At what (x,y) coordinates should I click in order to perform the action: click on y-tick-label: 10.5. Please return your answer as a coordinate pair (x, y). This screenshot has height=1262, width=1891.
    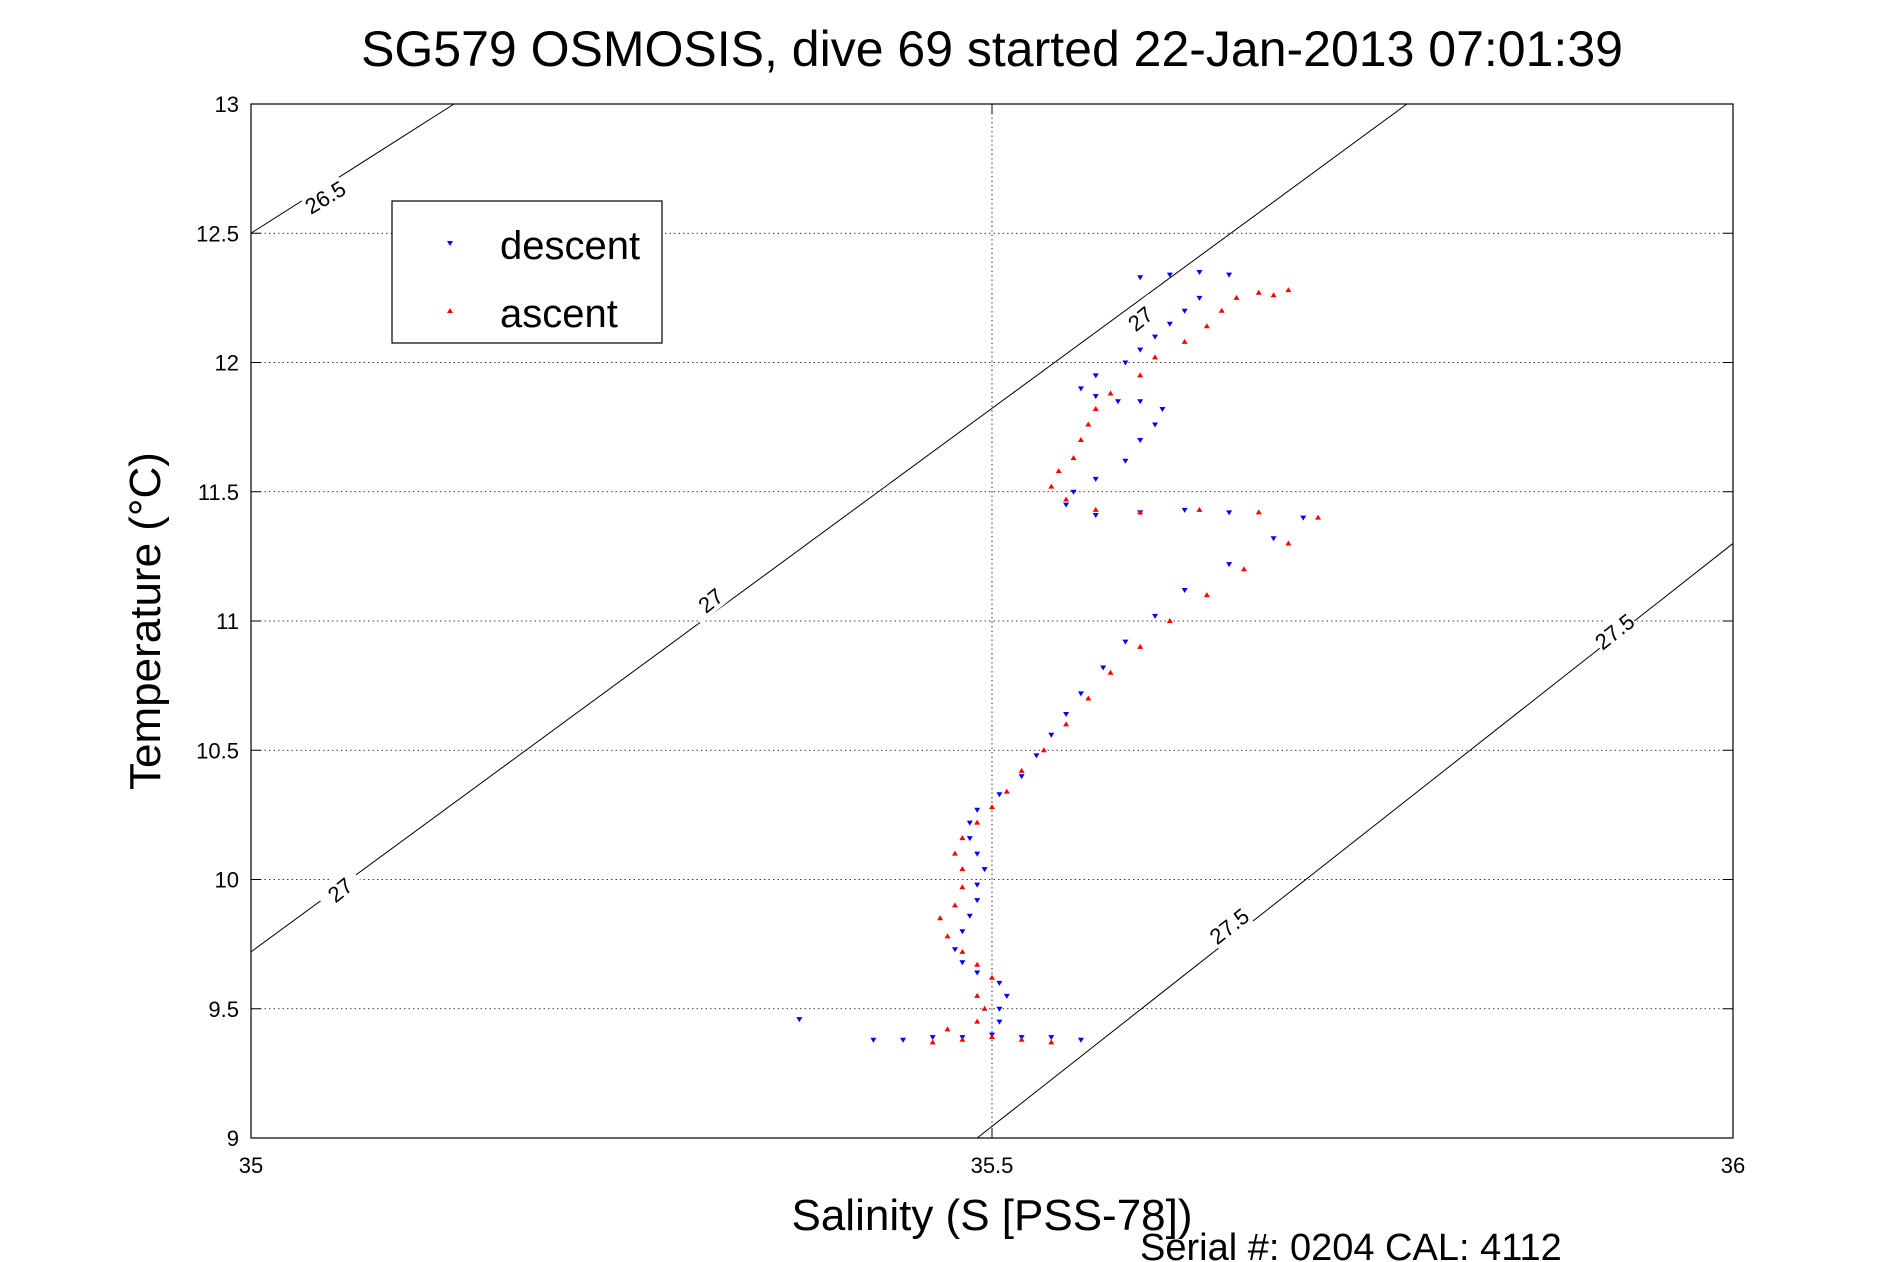
    Looking at the image, I should click on (217, 750).